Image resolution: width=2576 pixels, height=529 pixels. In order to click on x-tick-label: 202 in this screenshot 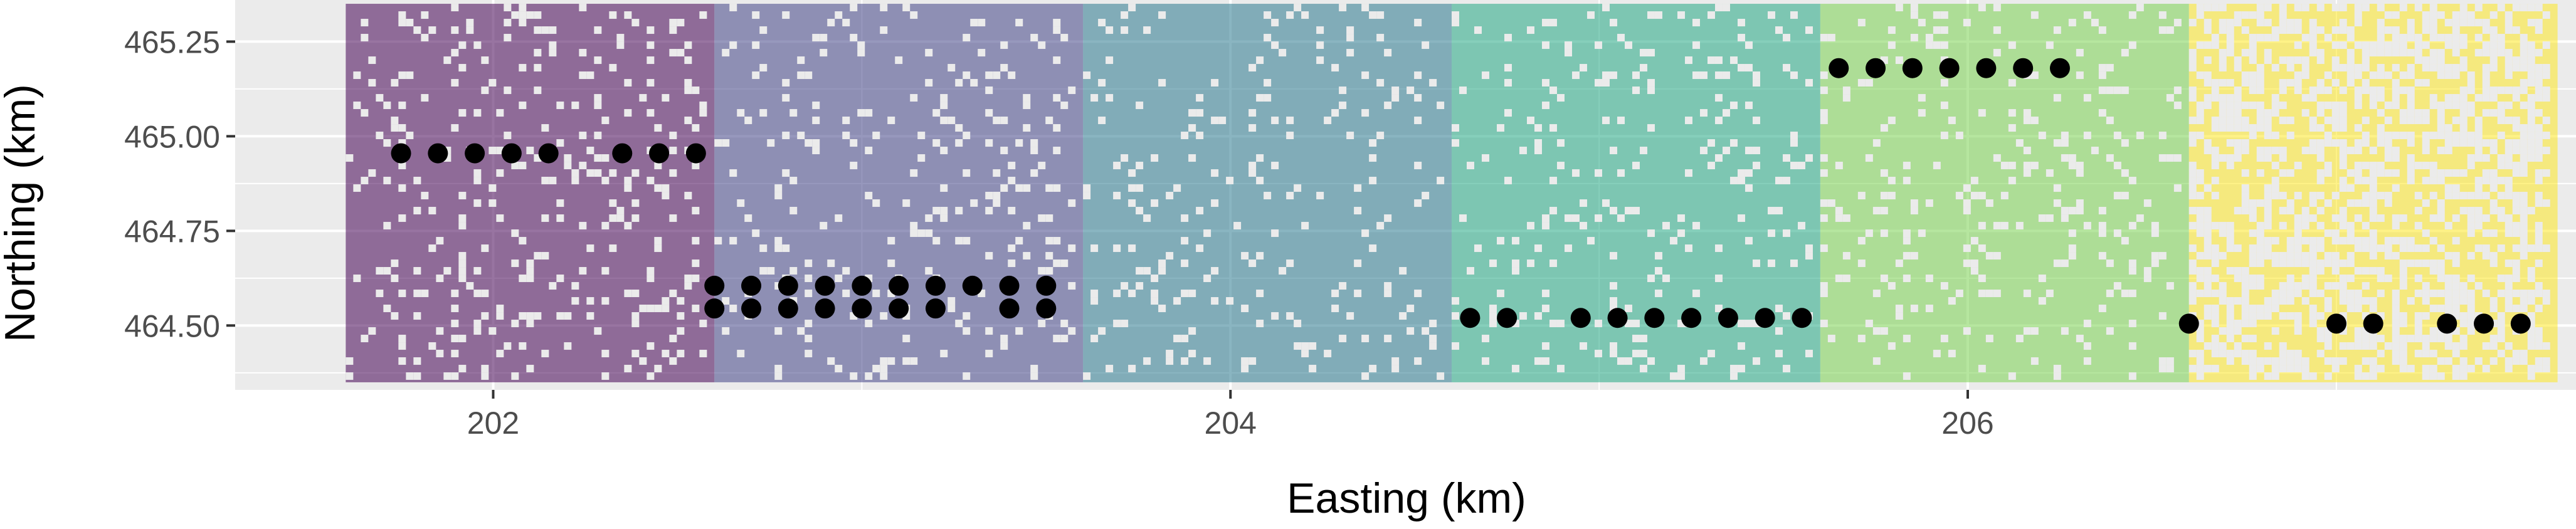, I will do `click(493, 423)`.